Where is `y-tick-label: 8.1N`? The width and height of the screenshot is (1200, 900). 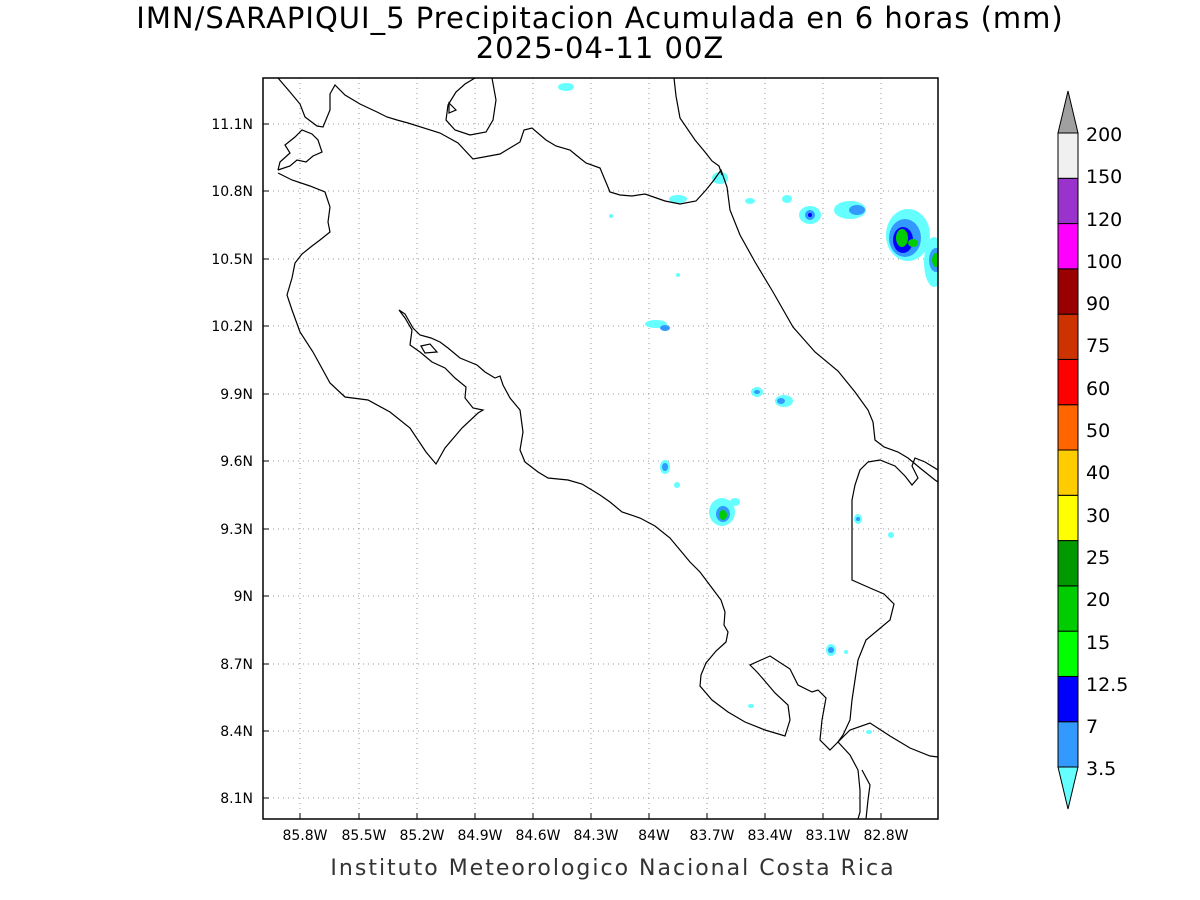 y-tick-label: 8.1N is located at coordinates (236, 799).